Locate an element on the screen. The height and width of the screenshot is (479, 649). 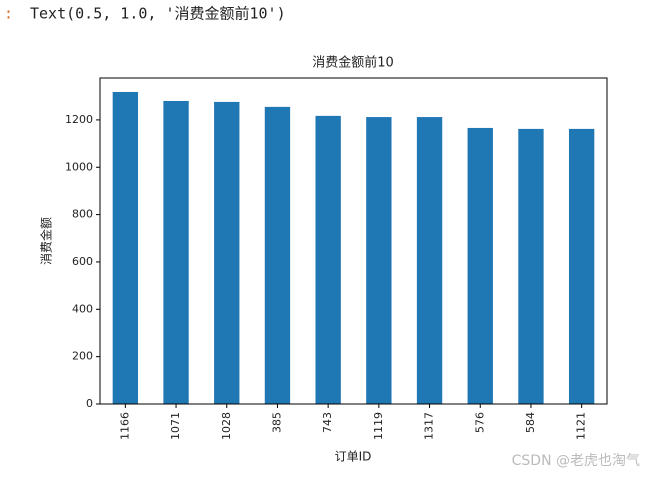
y-tick-label: 800 is located at coordinates (82, 214).